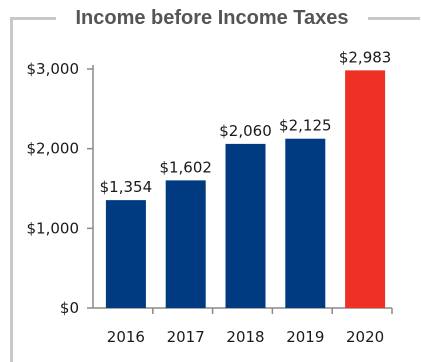 This screenshot has width=421, height=362. Describe the element at coordinates (126, 187) in the screenshot. I see `data-label-2016: $1,354` at that location.